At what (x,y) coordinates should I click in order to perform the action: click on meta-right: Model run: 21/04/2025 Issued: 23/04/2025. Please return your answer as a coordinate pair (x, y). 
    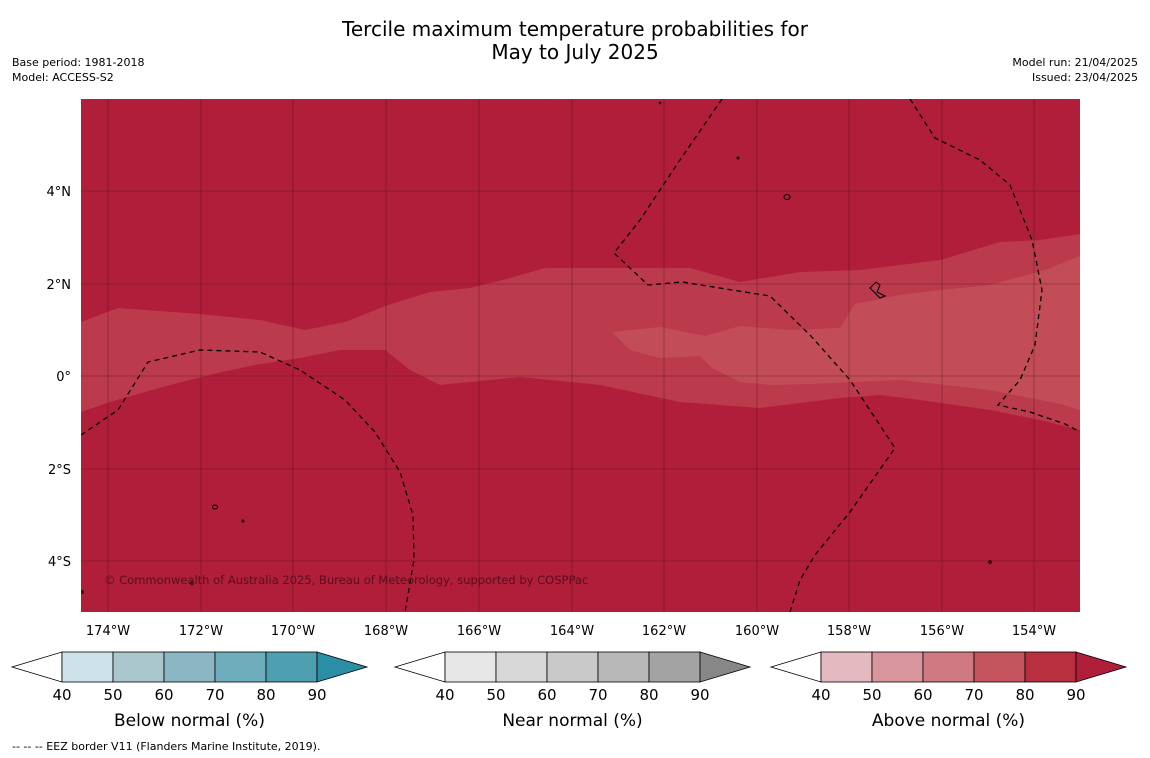
    Looking at the image, I should click on (1075, 70).